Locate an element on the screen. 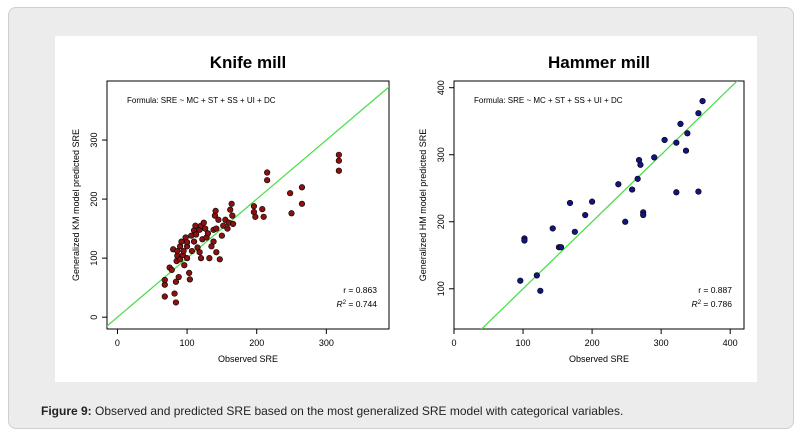  r-annotation: r = 0.863 is located at coordinates (360, 290).